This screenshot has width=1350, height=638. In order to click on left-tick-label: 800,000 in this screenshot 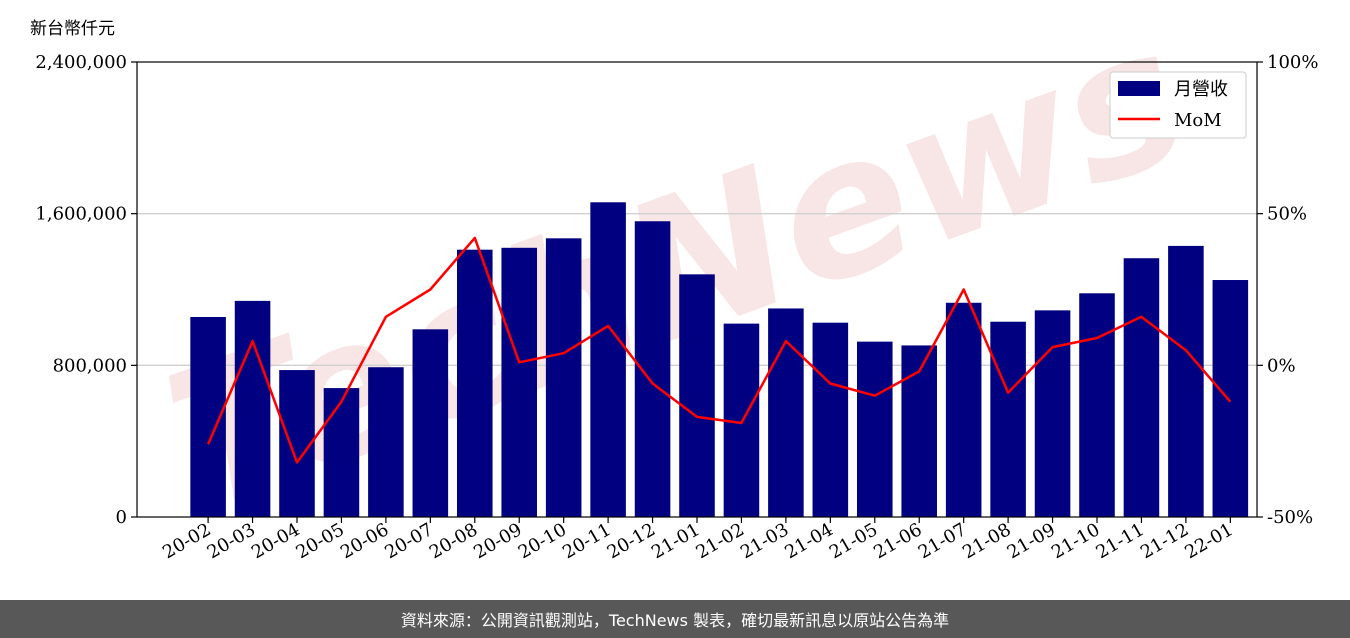, I will do `click(90, 365)`.